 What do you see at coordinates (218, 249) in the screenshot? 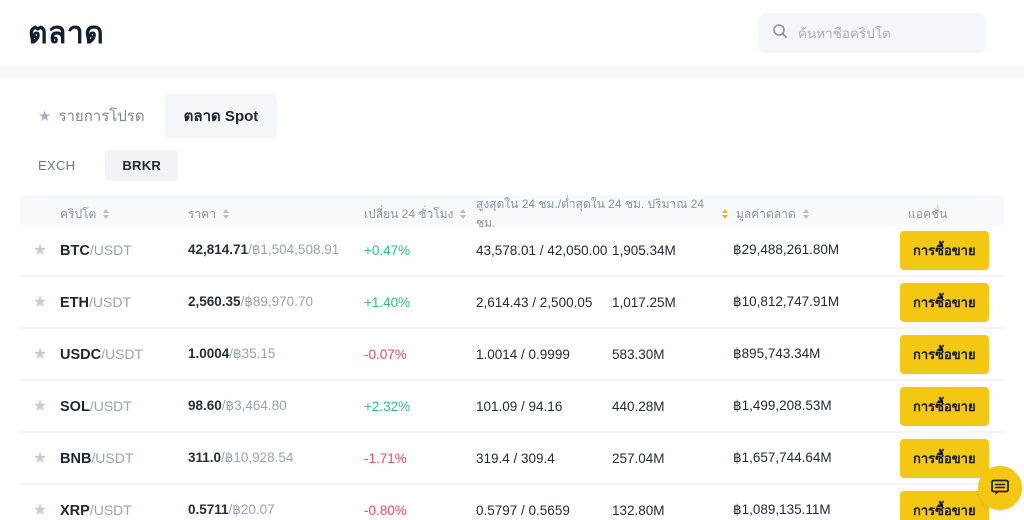
I see `price-usdt: 42,814.71` at bounding box center [218, 249].